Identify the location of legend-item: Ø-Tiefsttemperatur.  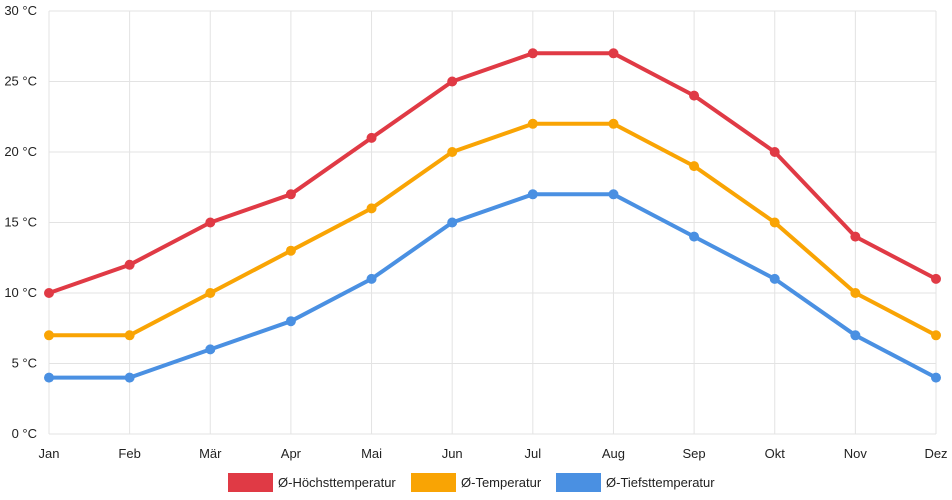
(635, 482).